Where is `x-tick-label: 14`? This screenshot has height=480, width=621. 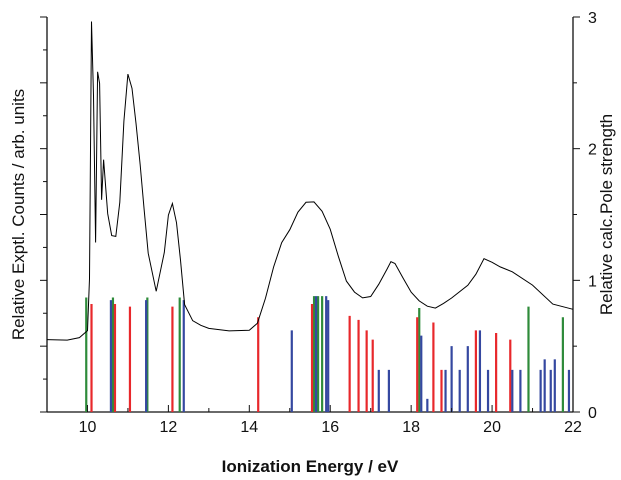
x-tick-label: 14 is located at coordinates (249, 427).